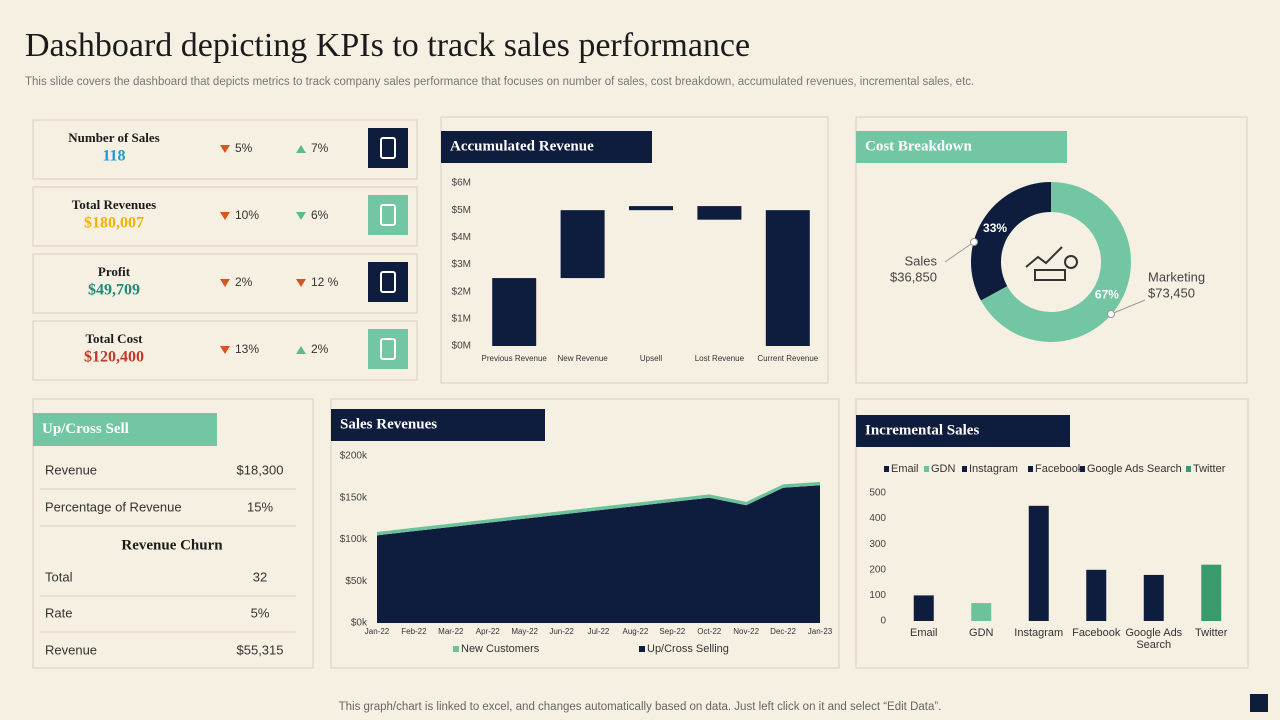 Image resolution: width=1280 pixels, height=720 pixels. I want to click on area-series, so click(598, 554).